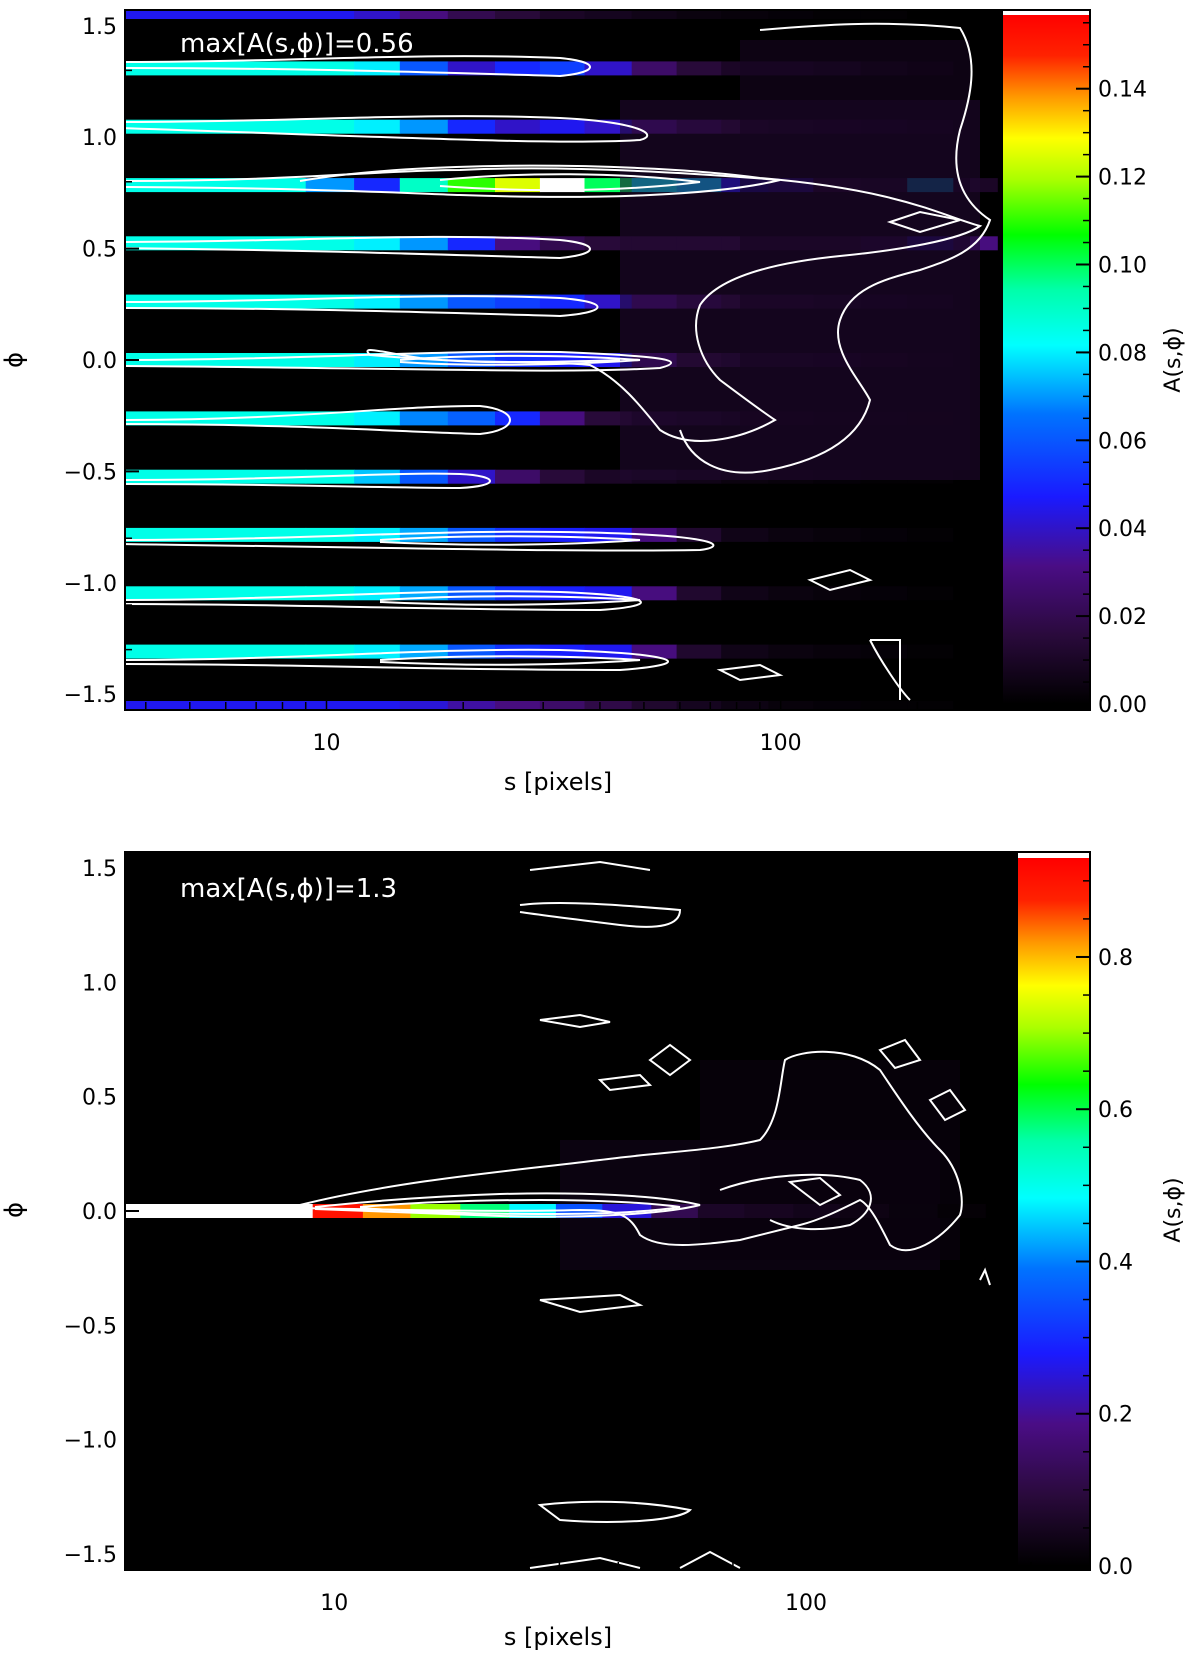 This screenshot has width=1200, height=1654. I want to click on colorbar-top-cap, so click(1054, 855).